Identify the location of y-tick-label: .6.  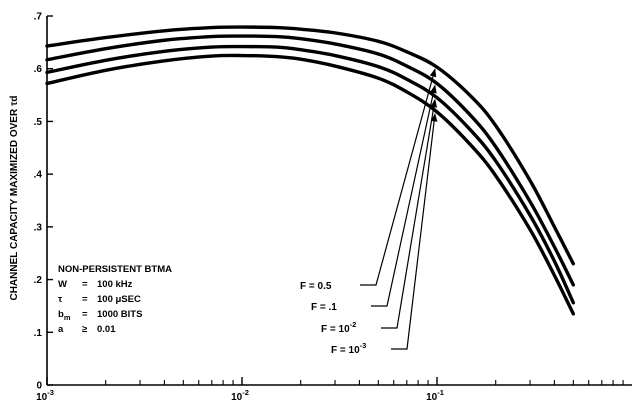
(38, 69).